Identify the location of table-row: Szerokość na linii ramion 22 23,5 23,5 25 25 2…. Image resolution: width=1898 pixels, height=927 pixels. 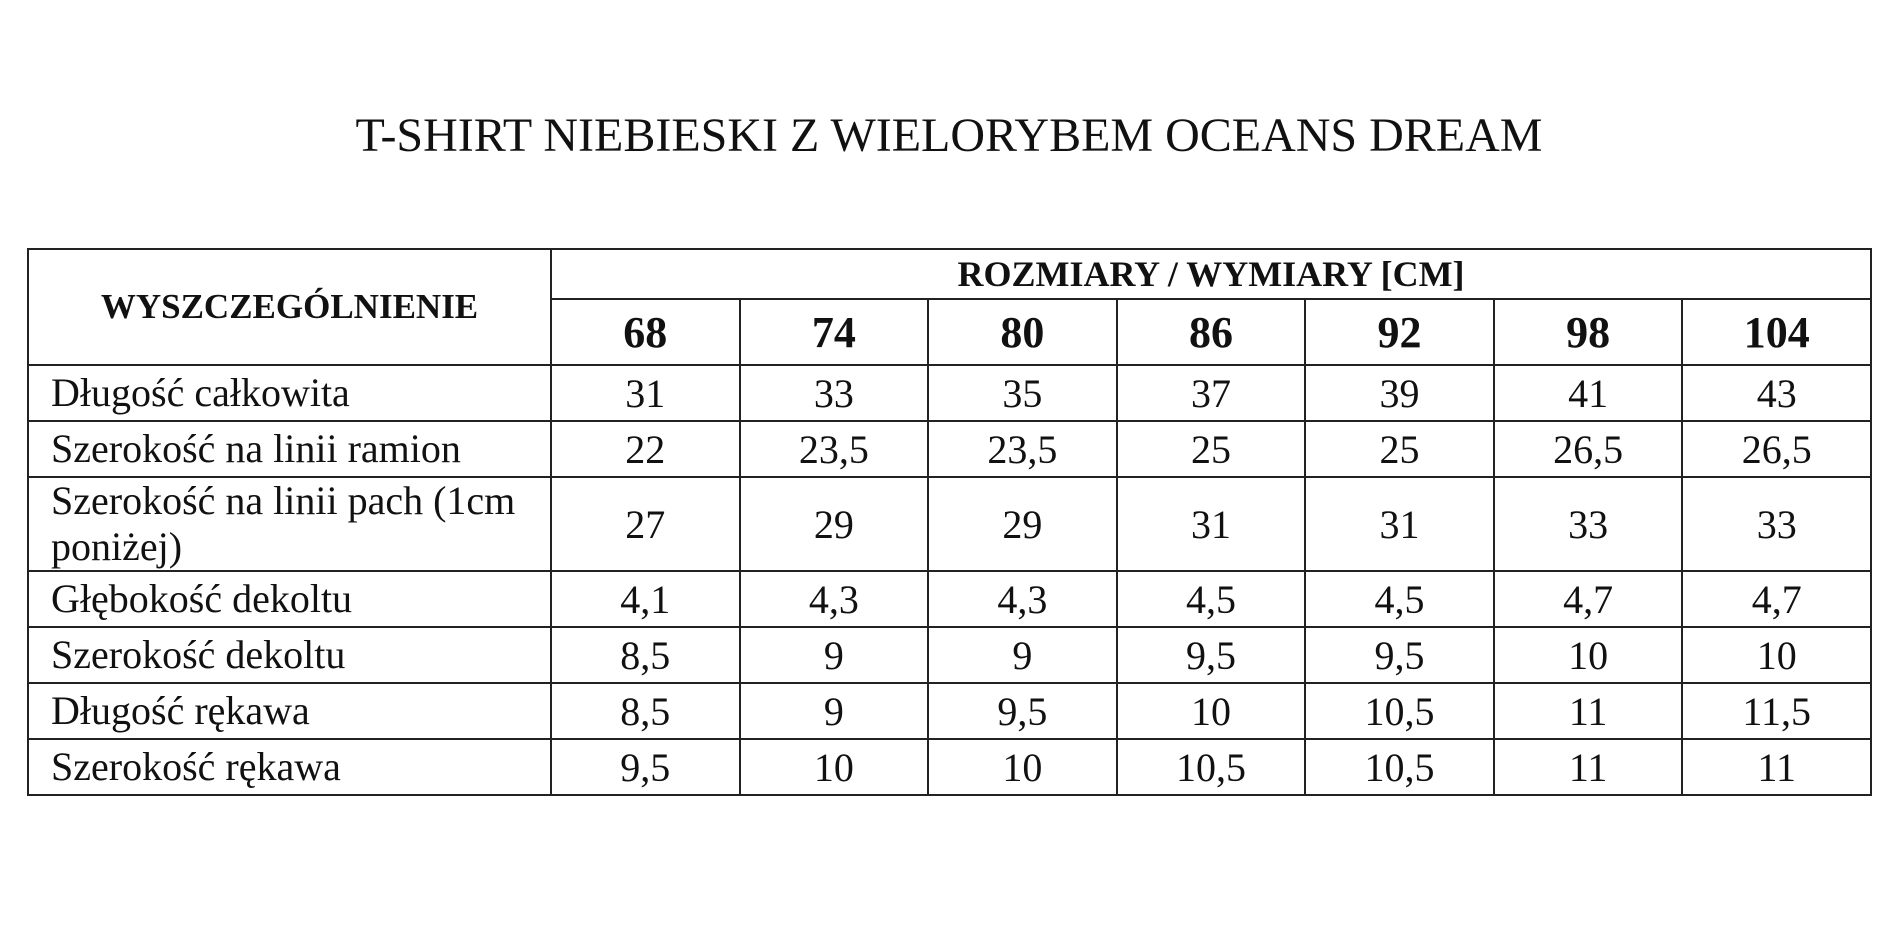
(949, 449).